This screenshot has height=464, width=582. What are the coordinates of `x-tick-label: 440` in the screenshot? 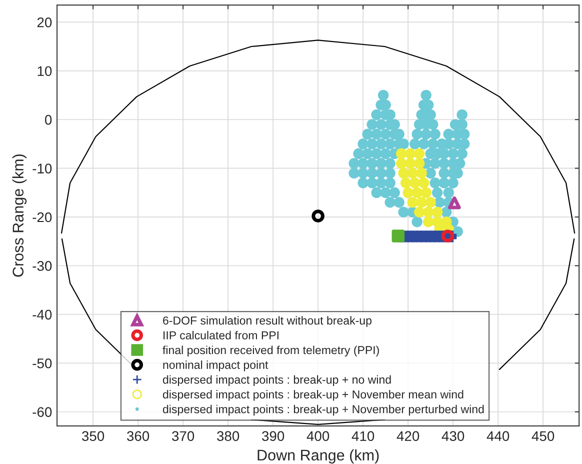 It's located at (498, 436).